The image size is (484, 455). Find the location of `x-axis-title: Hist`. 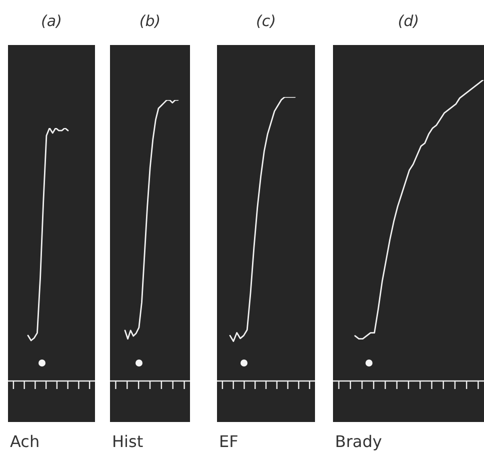

x-axis-title: Hist is located at coordinates (128, 441).